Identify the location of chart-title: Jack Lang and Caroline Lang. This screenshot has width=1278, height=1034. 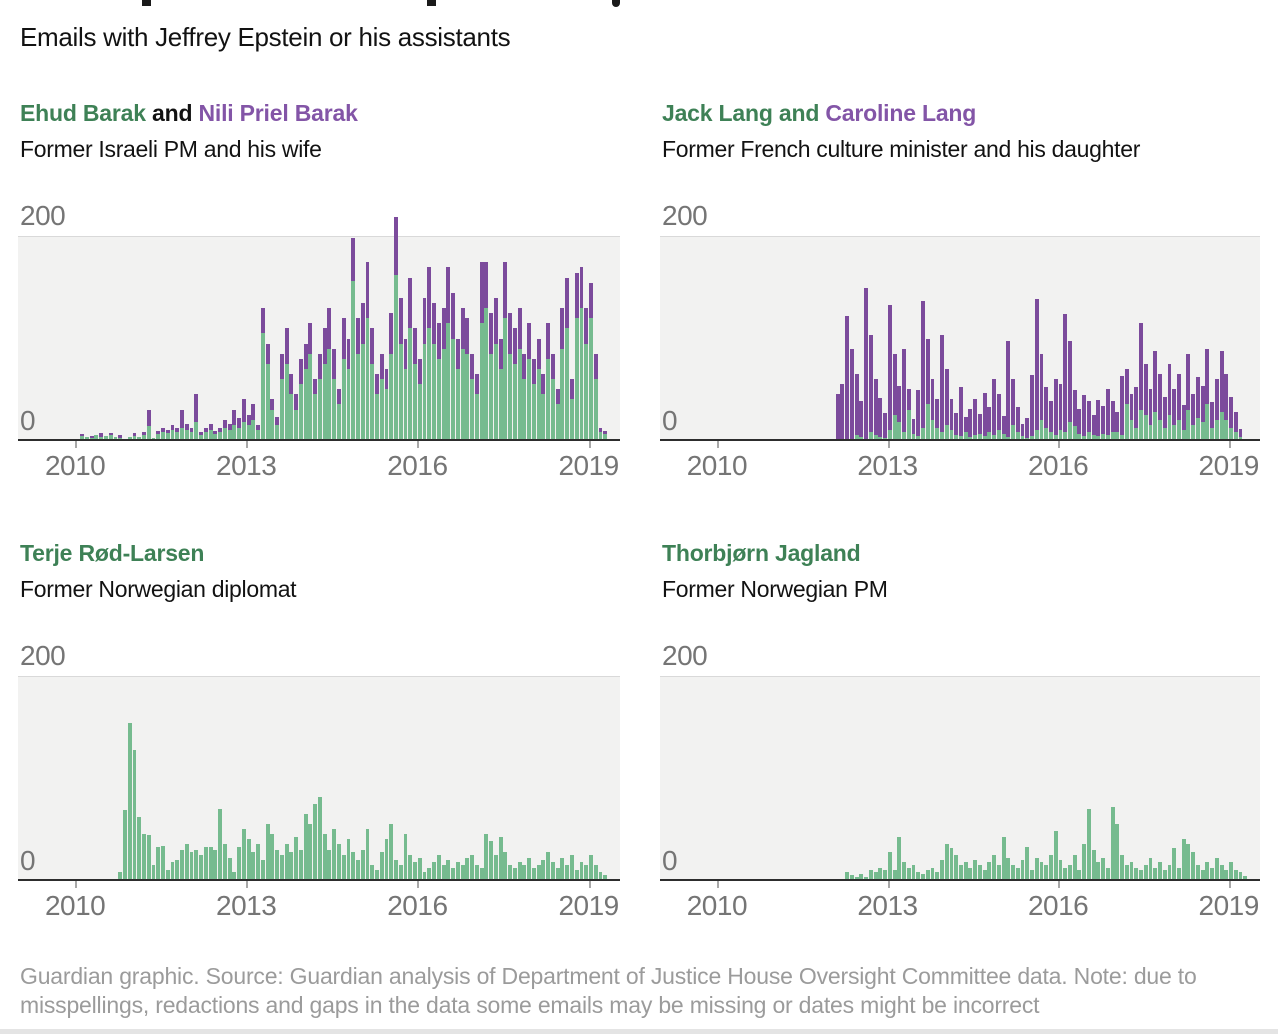
(819, 113).